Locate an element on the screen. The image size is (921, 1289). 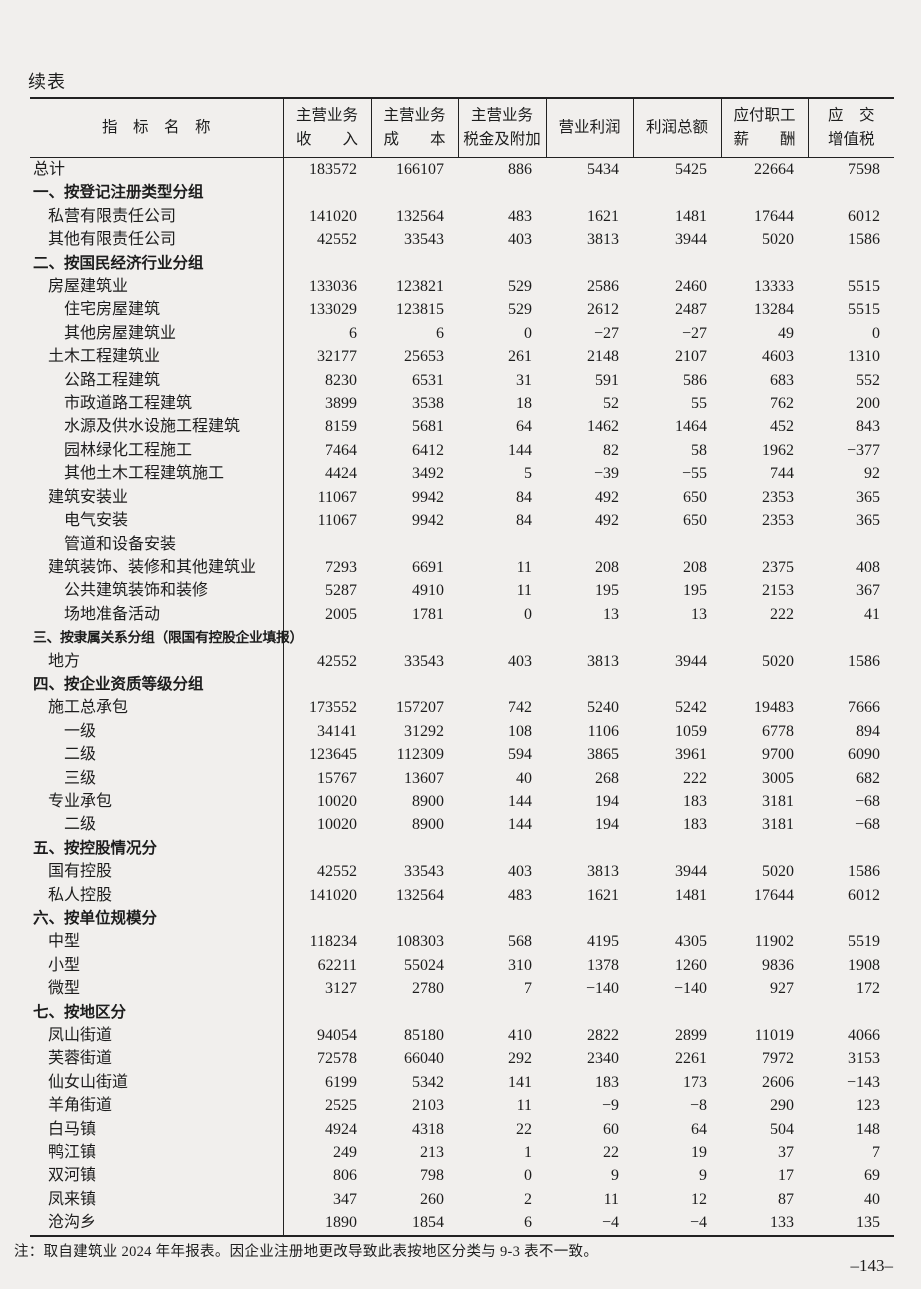
cell-value: 1586 is located at coordinates (864, 872).